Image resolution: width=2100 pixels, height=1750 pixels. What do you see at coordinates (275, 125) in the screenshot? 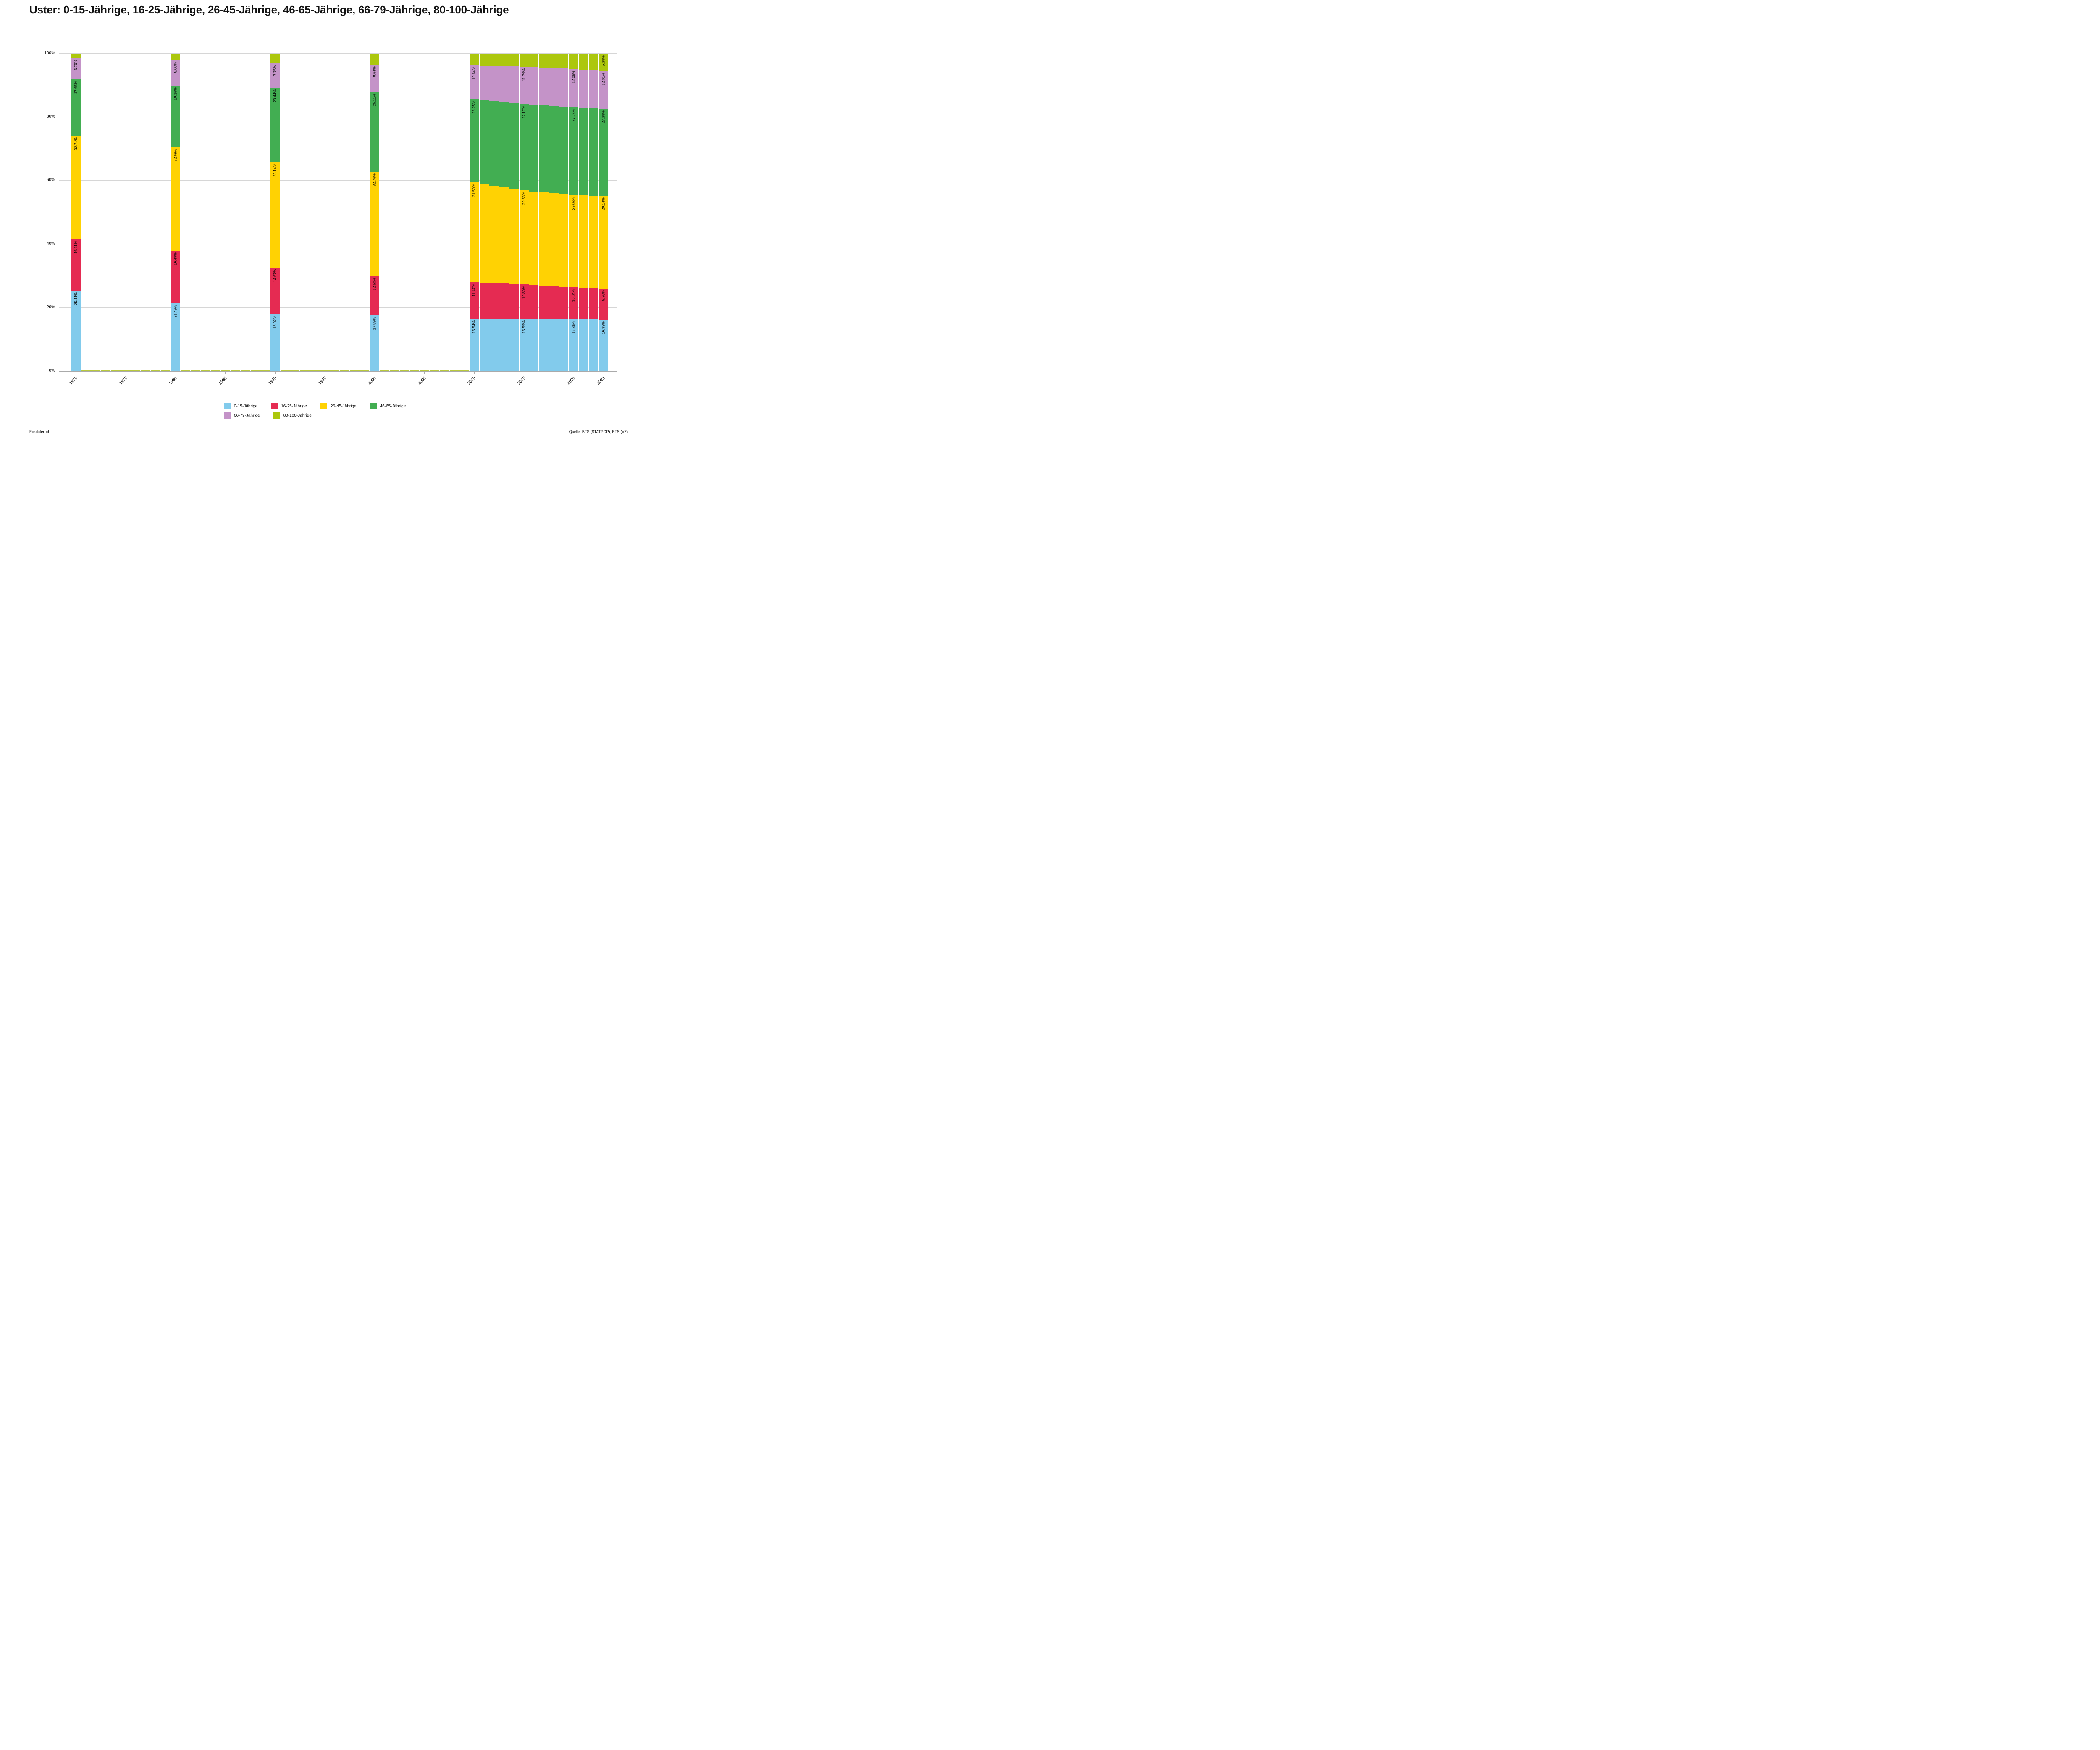
I see `bar-segment-46-65-Jährige: 23.44%` at bounding box center [275, 125].